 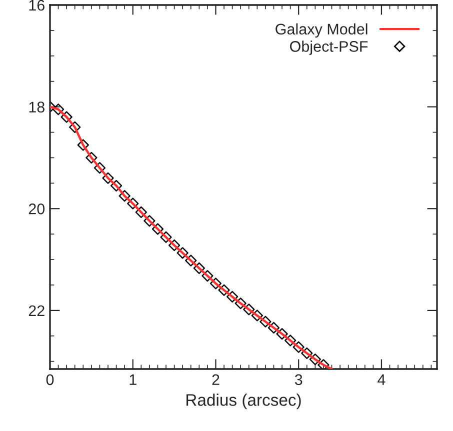 What do you see at coordinates (382, 379) in the screenshot?
I see `x-tick-label: 4` at bounding box center [382, 379].